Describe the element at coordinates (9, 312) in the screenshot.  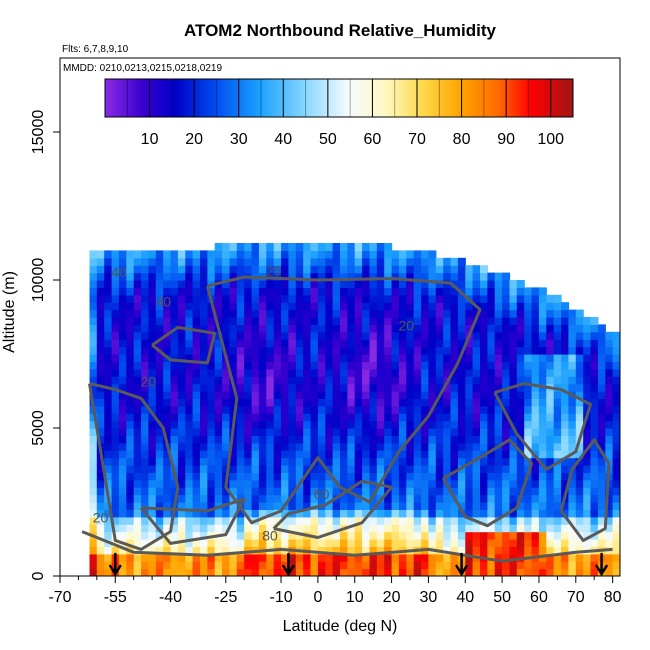
I see `y-axis-title: Altitude (m)` at that location.